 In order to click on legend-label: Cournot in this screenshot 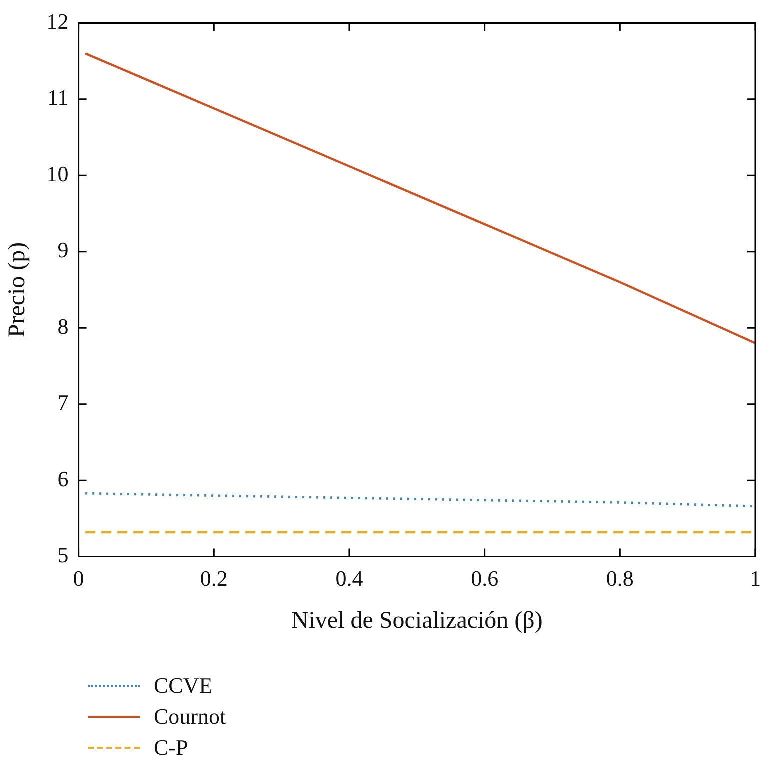, I will do `click(190, 717)`.